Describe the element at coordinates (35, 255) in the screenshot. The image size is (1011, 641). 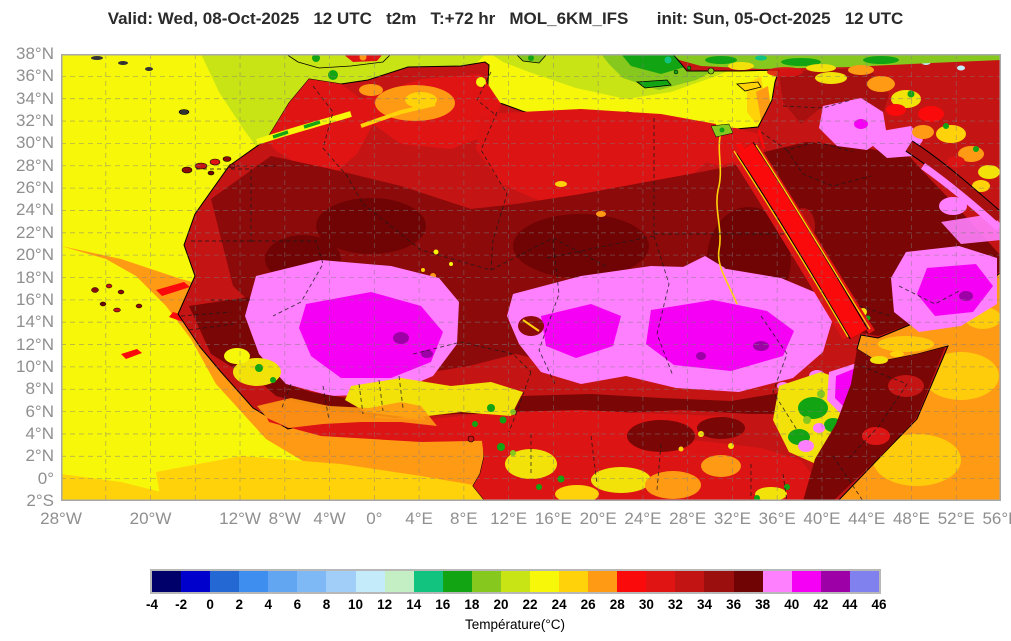
I see `lat-tick-label: 20°N` at that location.